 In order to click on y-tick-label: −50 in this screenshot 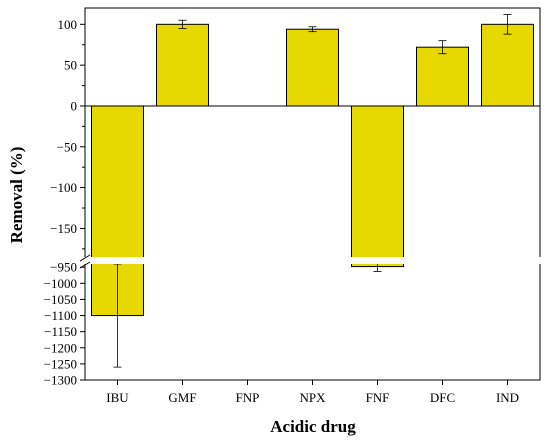, I will do `click(67, 146)`.